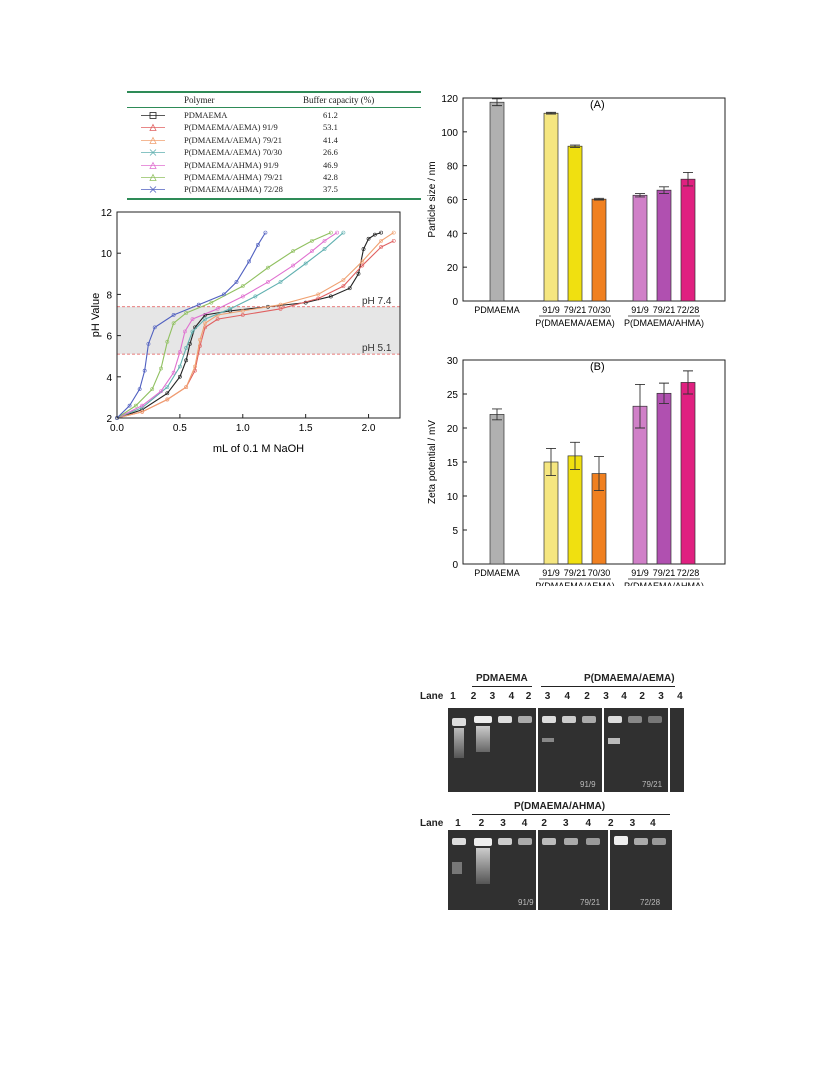 The image size is (816, 1080). What do you see at coordinates (571, 814) in the screenshot?
I see `gel-bracket-ahma` at bounding box center [571, 814].